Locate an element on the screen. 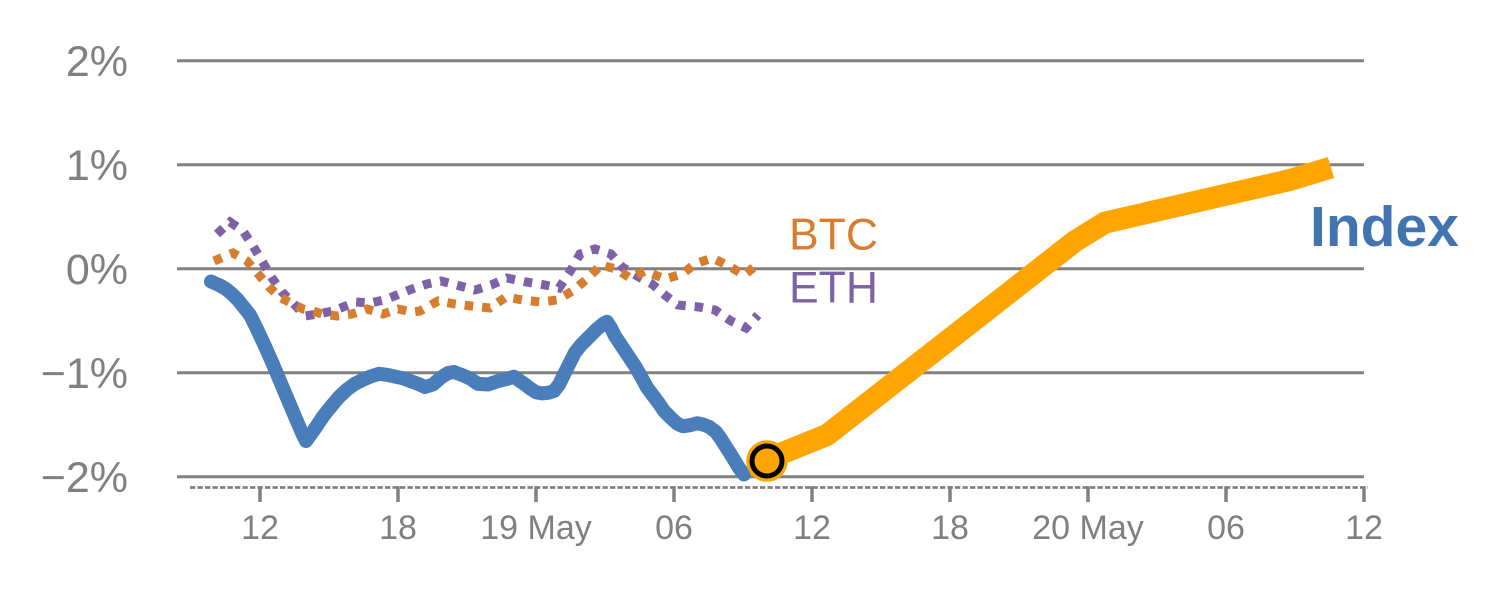 The image size is (1500, 600). svg-text: −1% is located at coordinates (84, 374).